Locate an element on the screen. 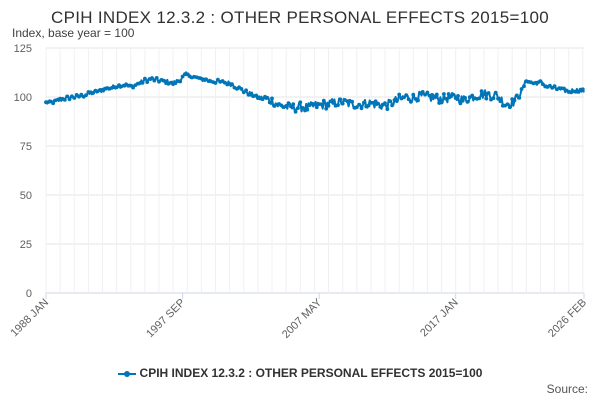  chart-subtitle: Index, base year = 100 is located at coordinates (73, 33).